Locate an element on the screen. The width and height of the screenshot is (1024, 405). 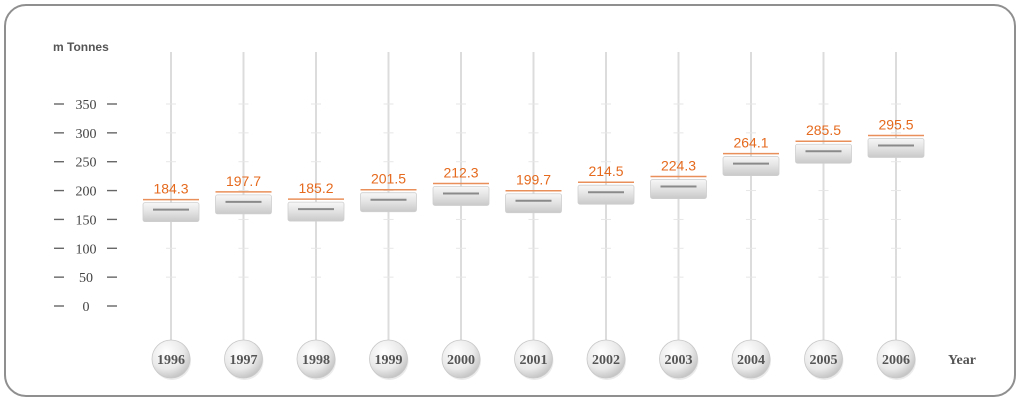
x-tick-label: 2003 is located at coordinates (679, 360).